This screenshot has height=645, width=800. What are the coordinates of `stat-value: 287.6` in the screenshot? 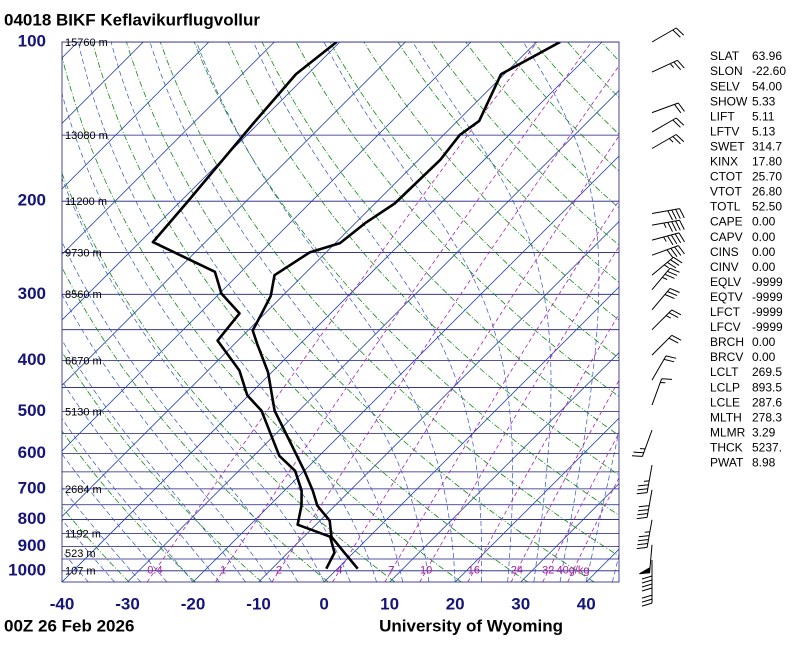 It's located at (767, 402).